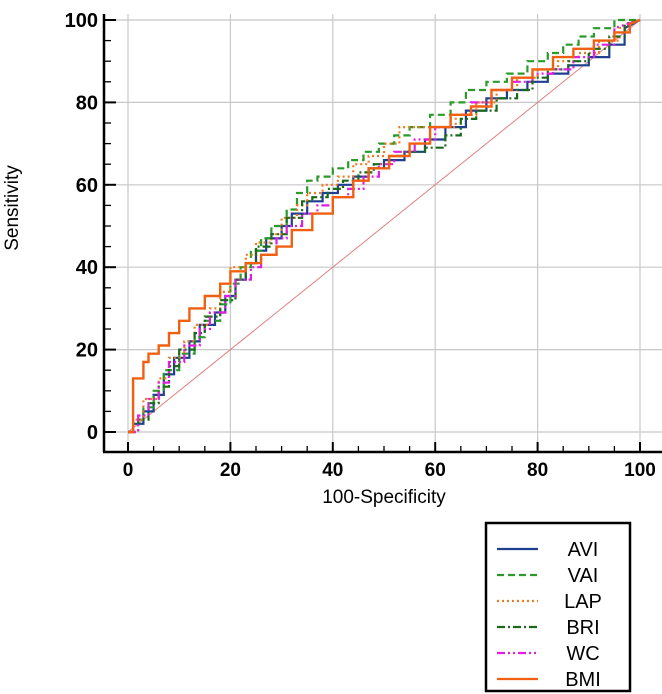 The width and height of the screenshot is (662, 694). I want to click on legend-label-vai: VAI, so click(583, 576).